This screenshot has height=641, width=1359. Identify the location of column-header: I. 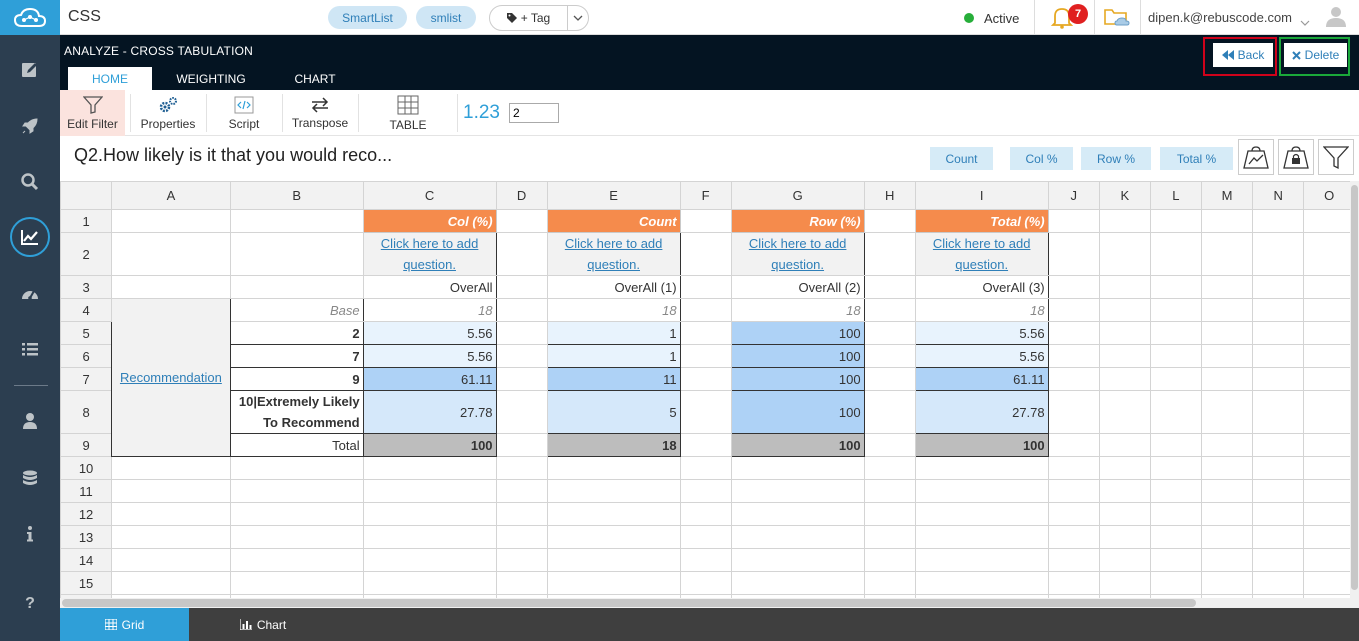
(981, 195).